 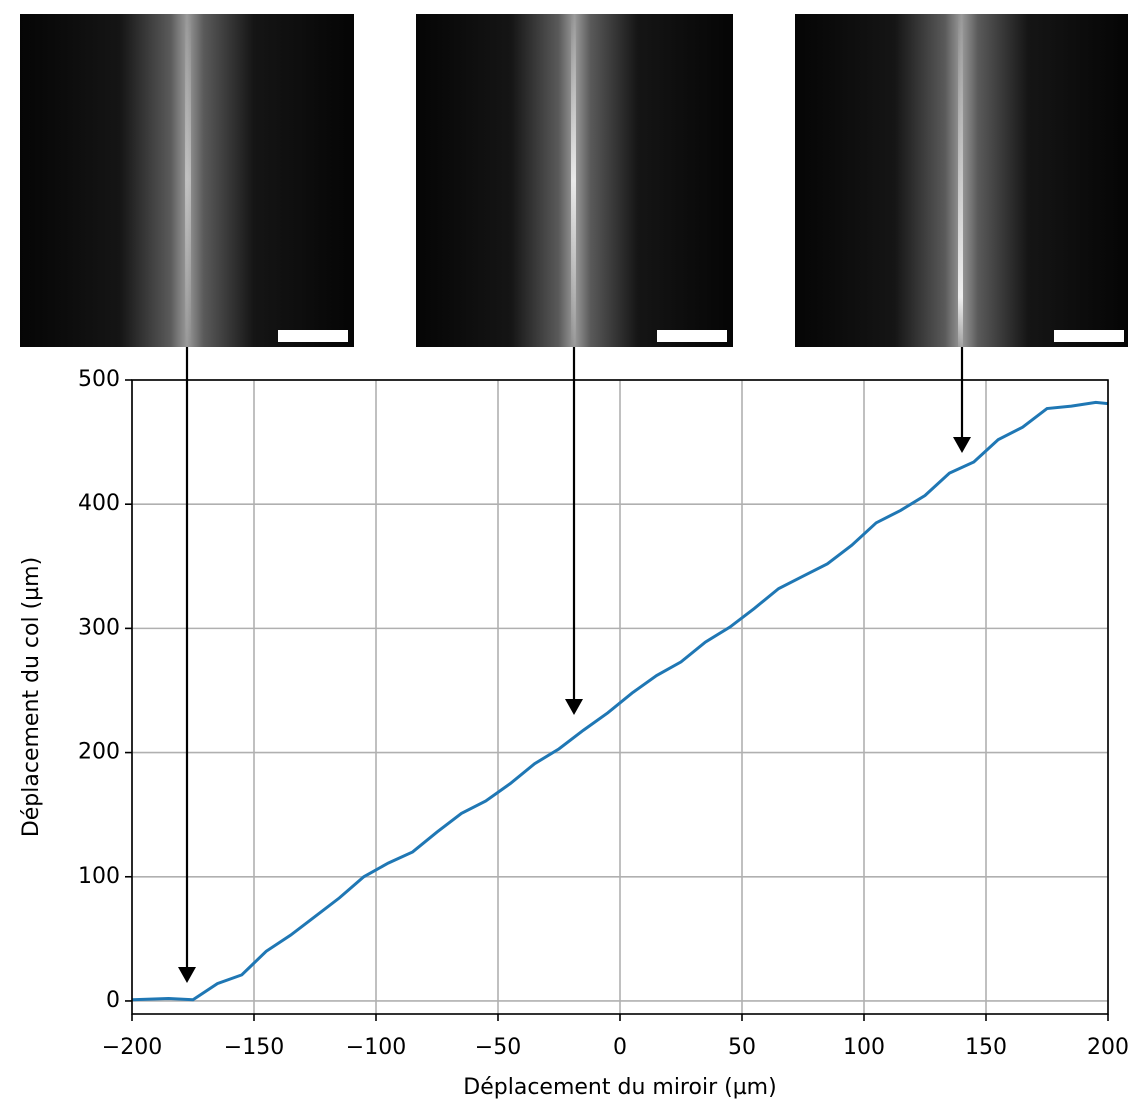 What do you see at coordinates (113, 1000) in the screenshot?
I see `y-tick-label: 0` at bounding box center [113, 1000].